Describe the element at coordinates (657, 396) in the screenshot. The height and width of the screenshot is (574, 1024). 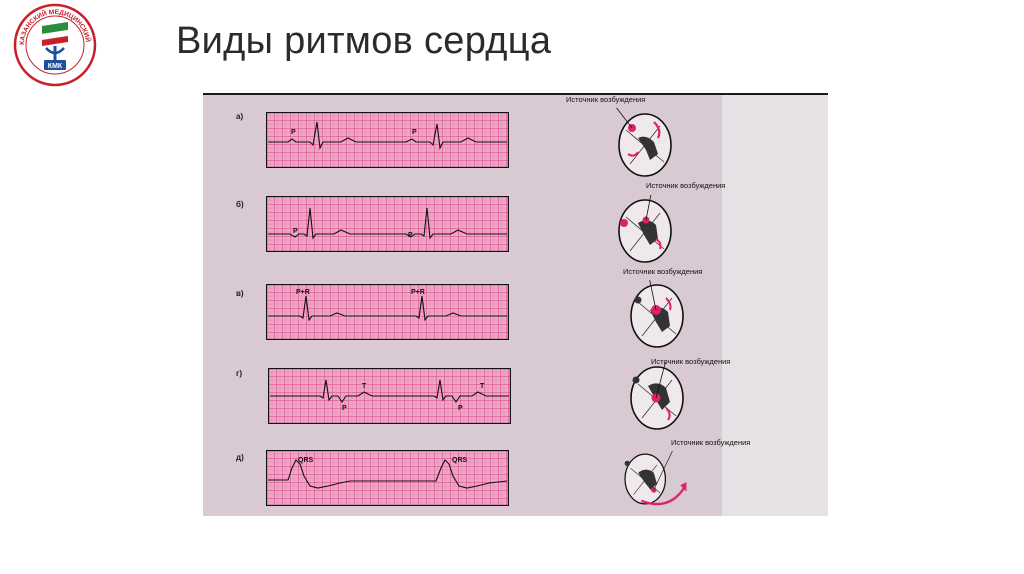
I see `heart-diagram-g` at that location.